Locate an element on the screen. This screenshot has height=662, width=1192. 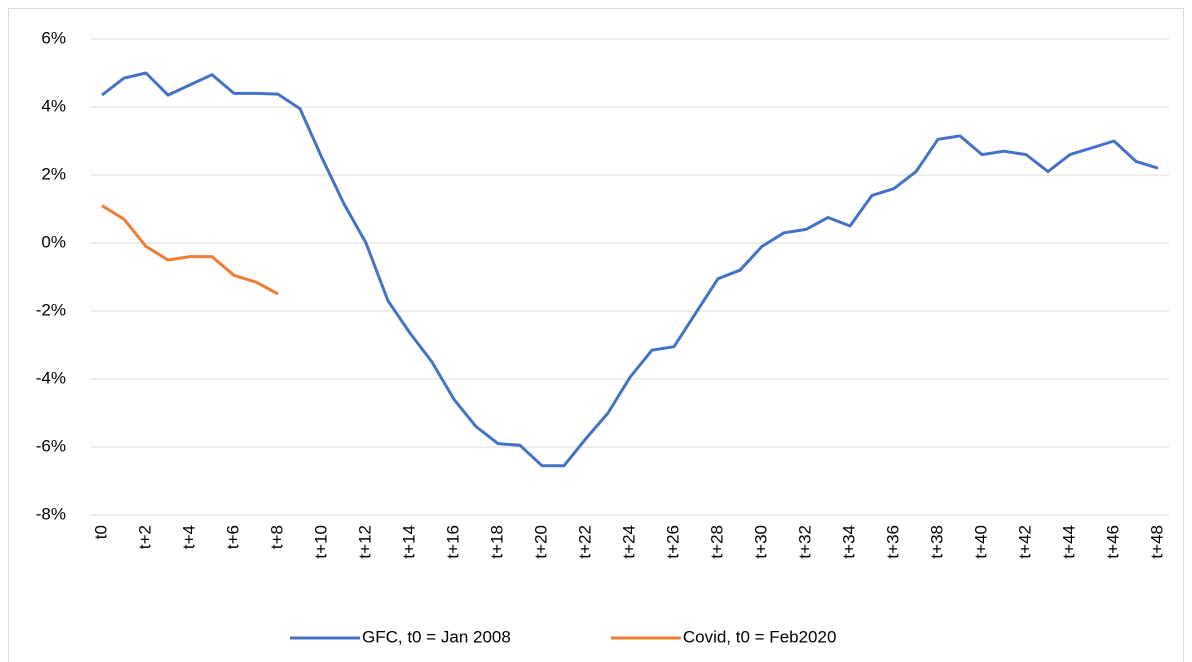
y-tick-label: 0% is located at coordinates (53, 241).